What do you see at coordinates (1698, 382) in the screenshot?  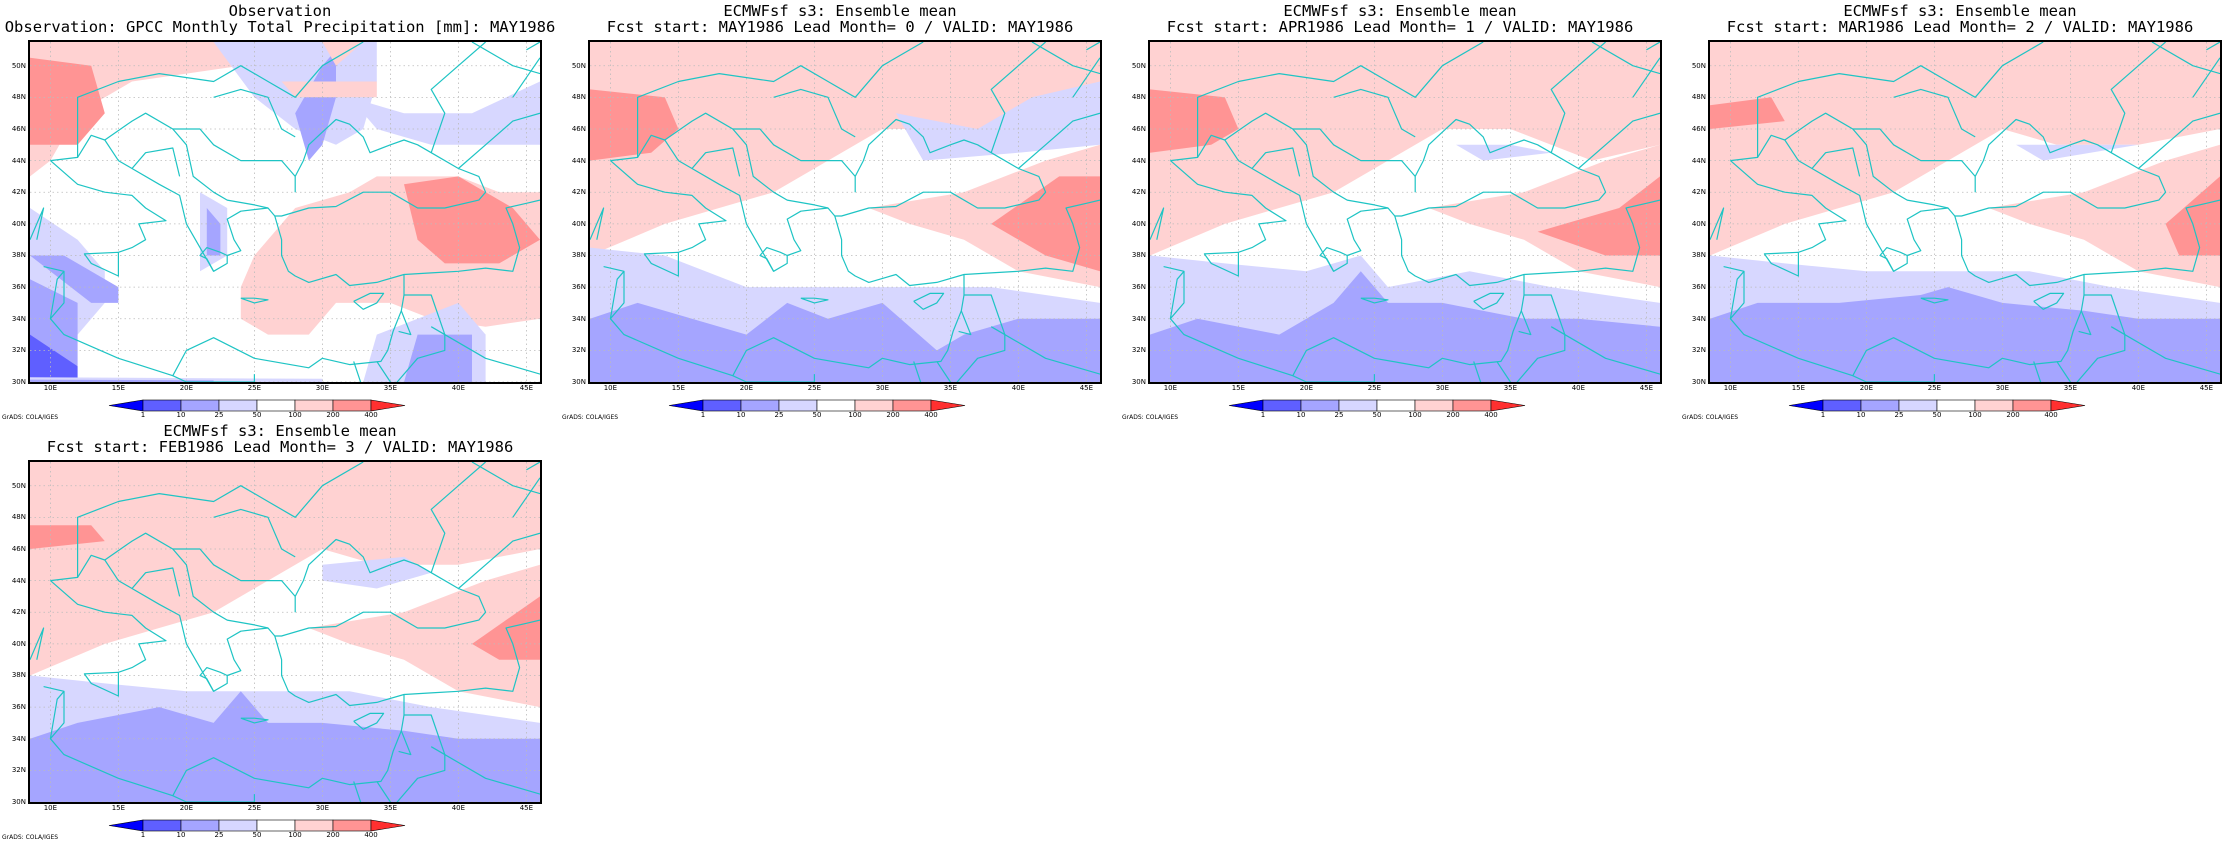 I see `lat-tick-label: 30N` at bounding box center [1698, 382].